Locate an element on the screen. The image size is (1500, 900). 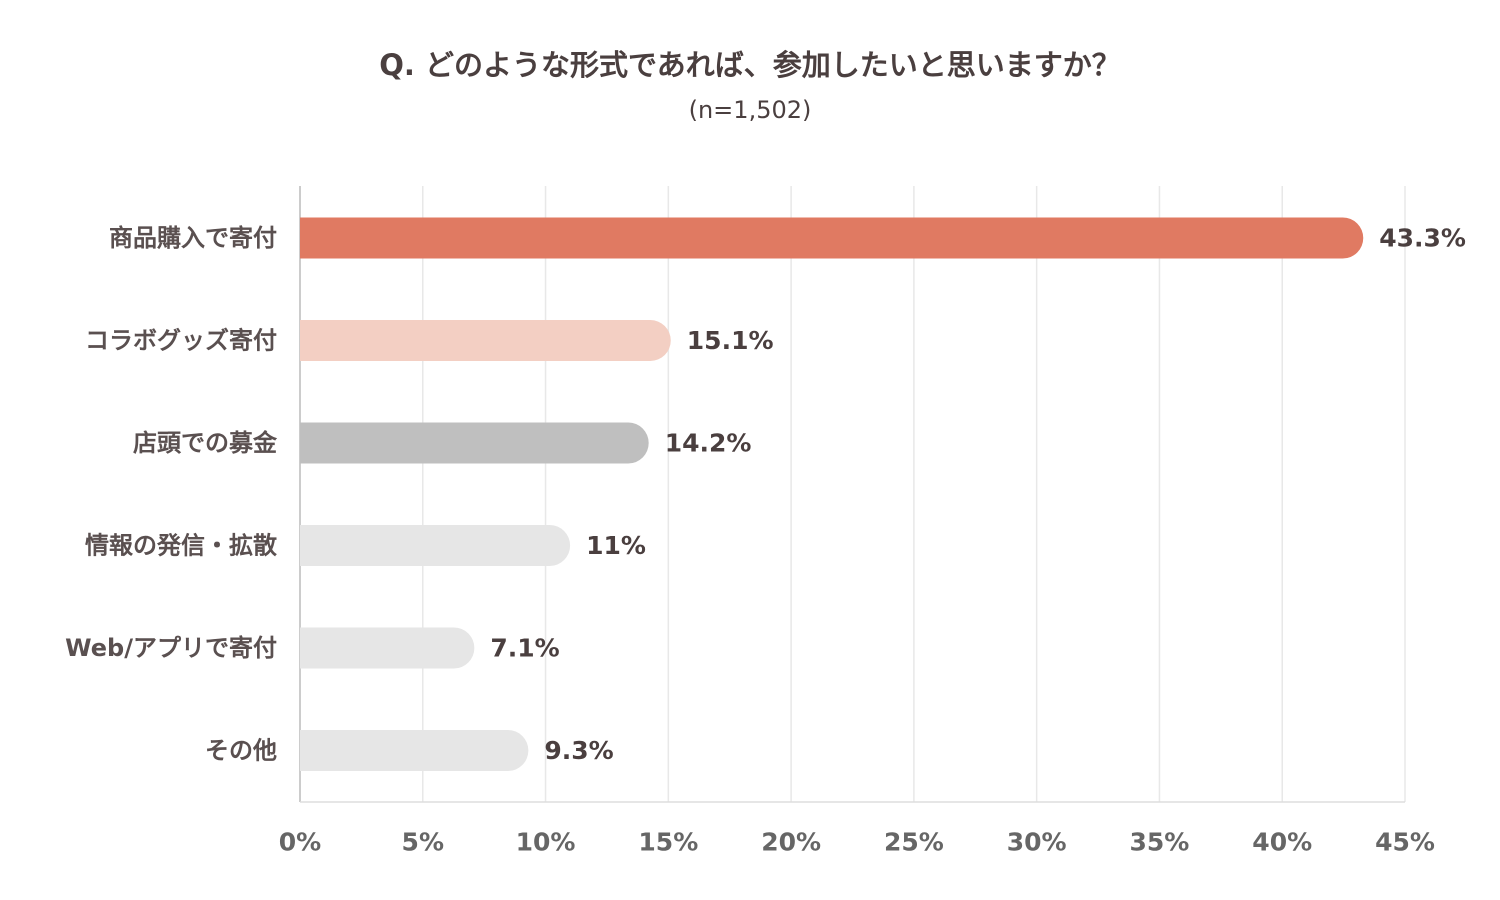
category-label: その他 is located at coordinates (241, 751).